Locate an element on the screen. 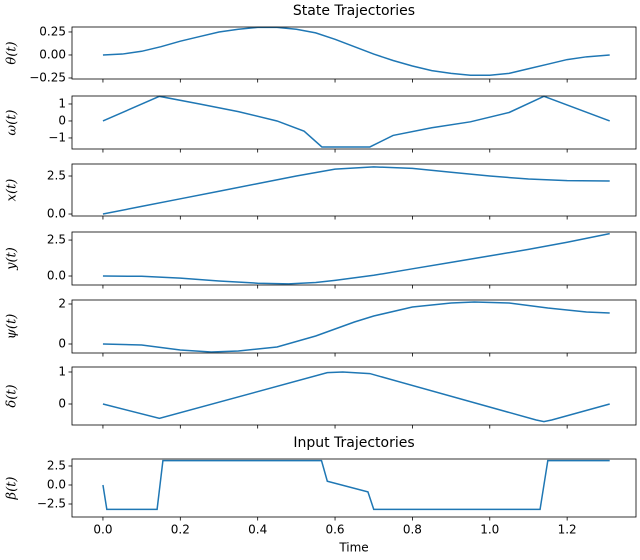 This screenshot has height=560, width=640. x-axis-label: Time is located at coordinates (353, 548).